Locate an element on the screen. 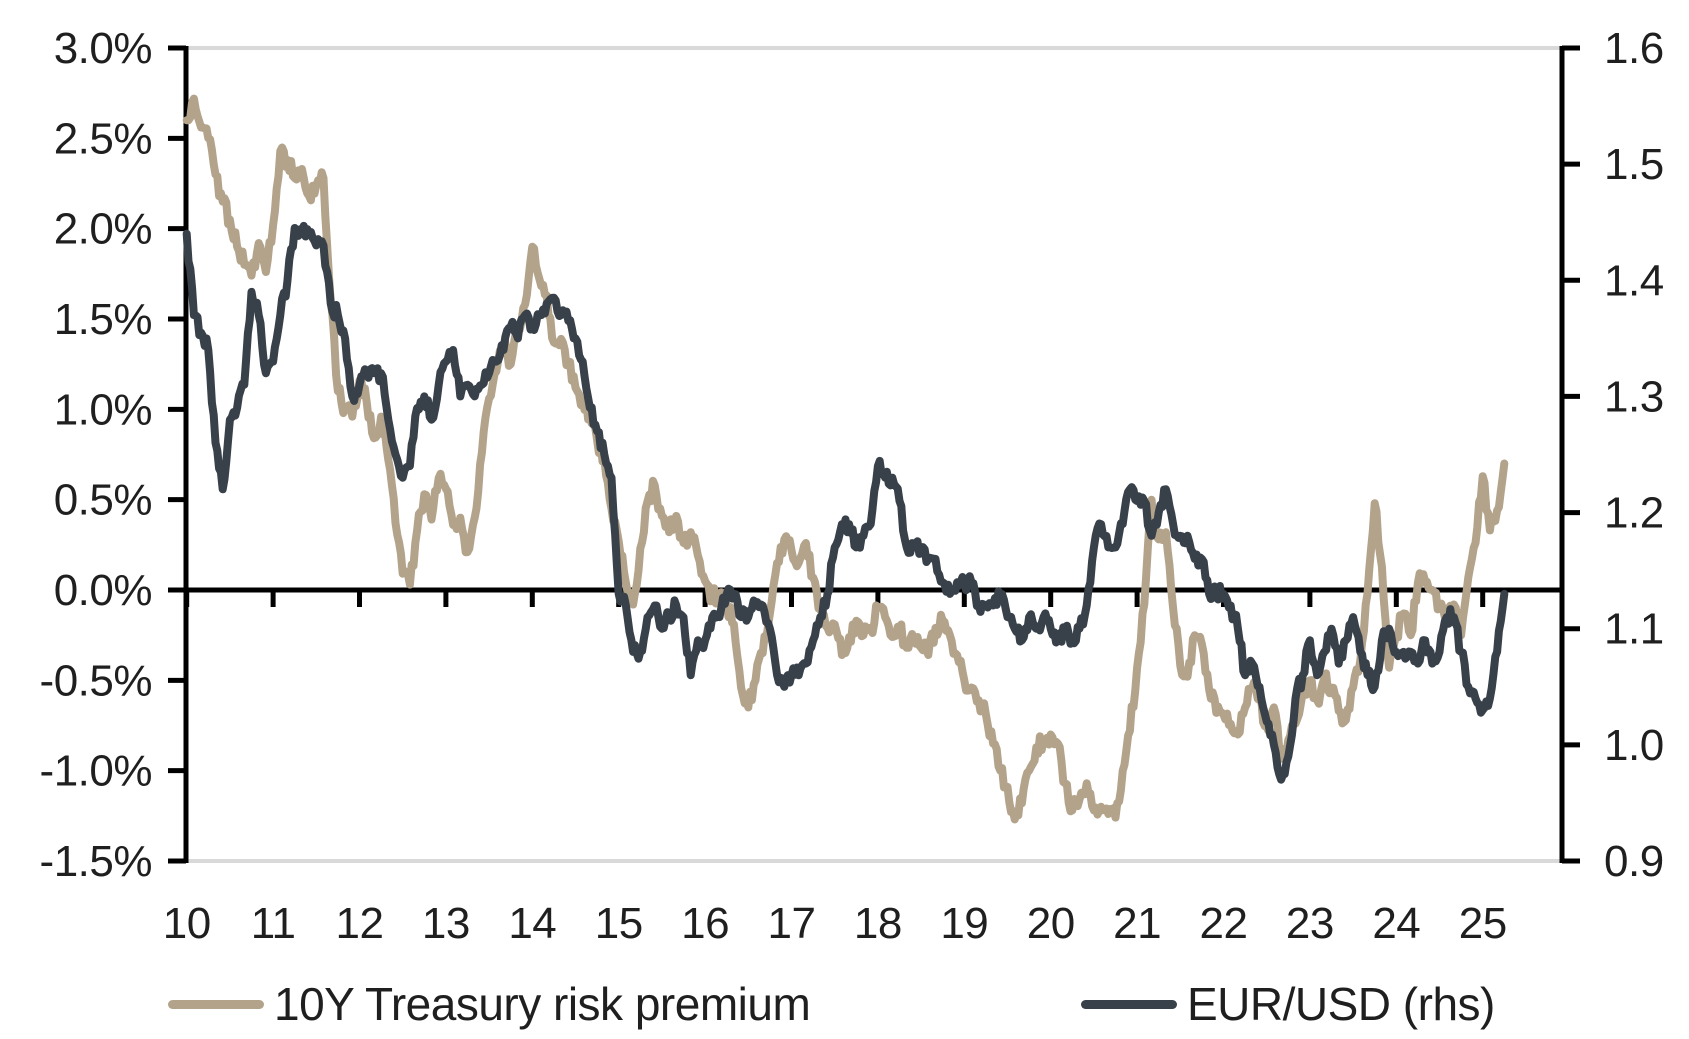  legend-label-risk-premium: 10Y Treasury risk premium is located at coordinates (542, 1004).